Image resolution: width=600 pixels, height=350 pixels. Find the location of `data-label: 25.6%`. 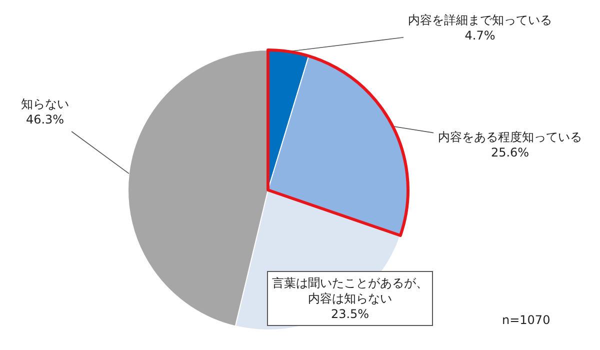

data-label: 25.6% is located at coordinates (510, 153).